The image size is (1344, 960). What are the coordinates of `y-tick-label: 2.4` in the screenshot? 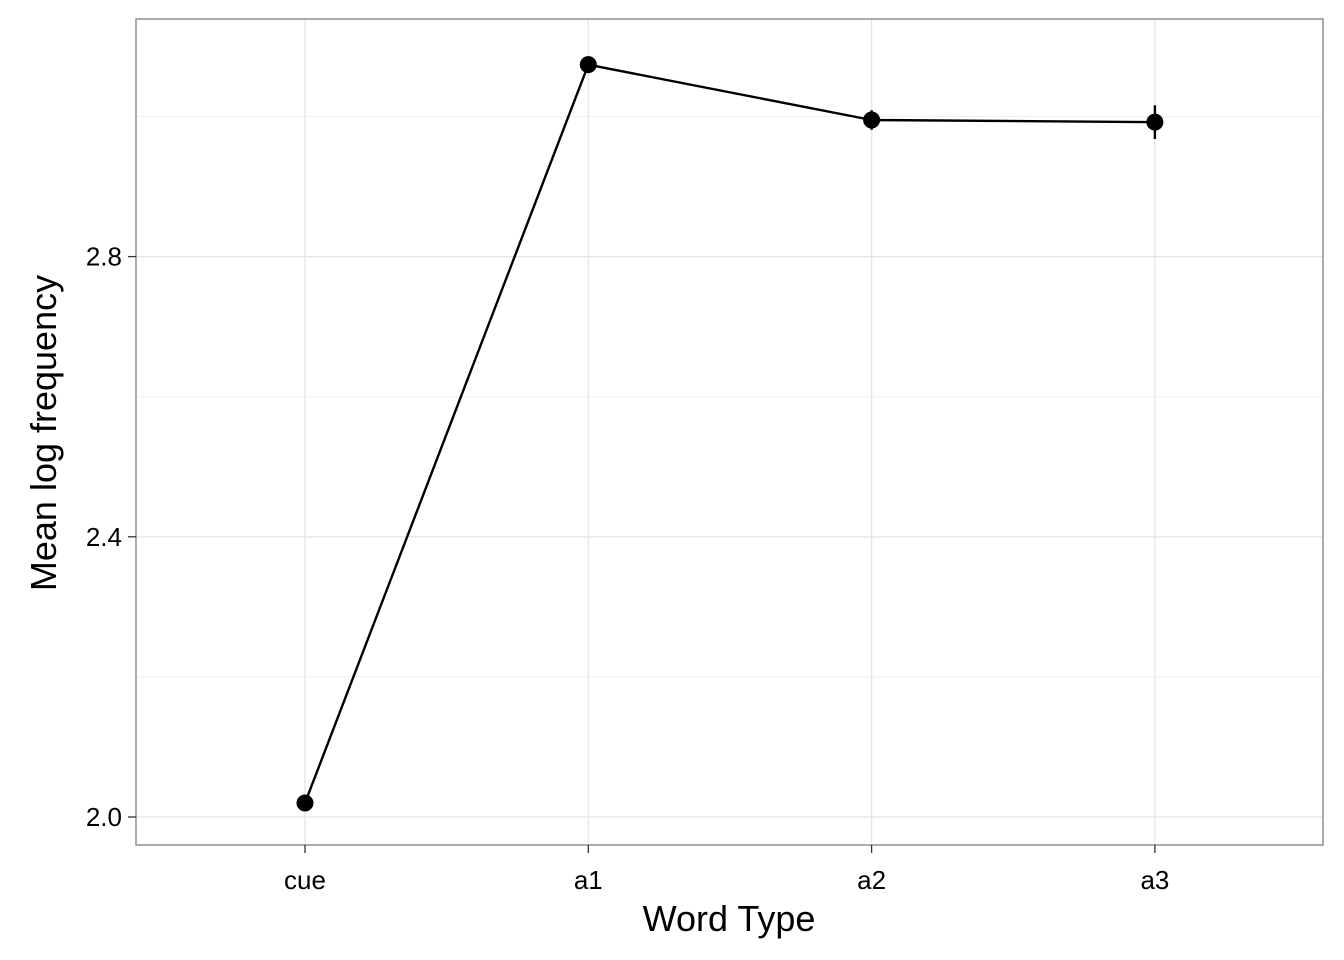 It's located at (104, 537).